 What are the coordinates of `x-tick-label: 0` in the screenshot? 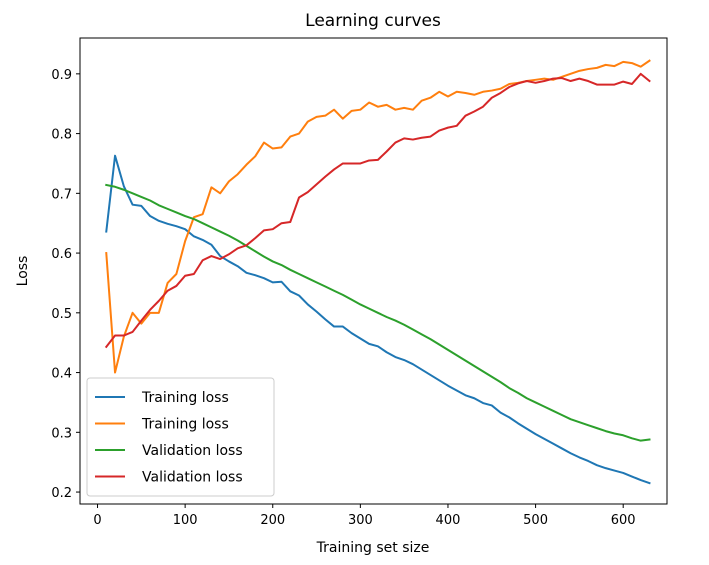 It's located at (97, 520).